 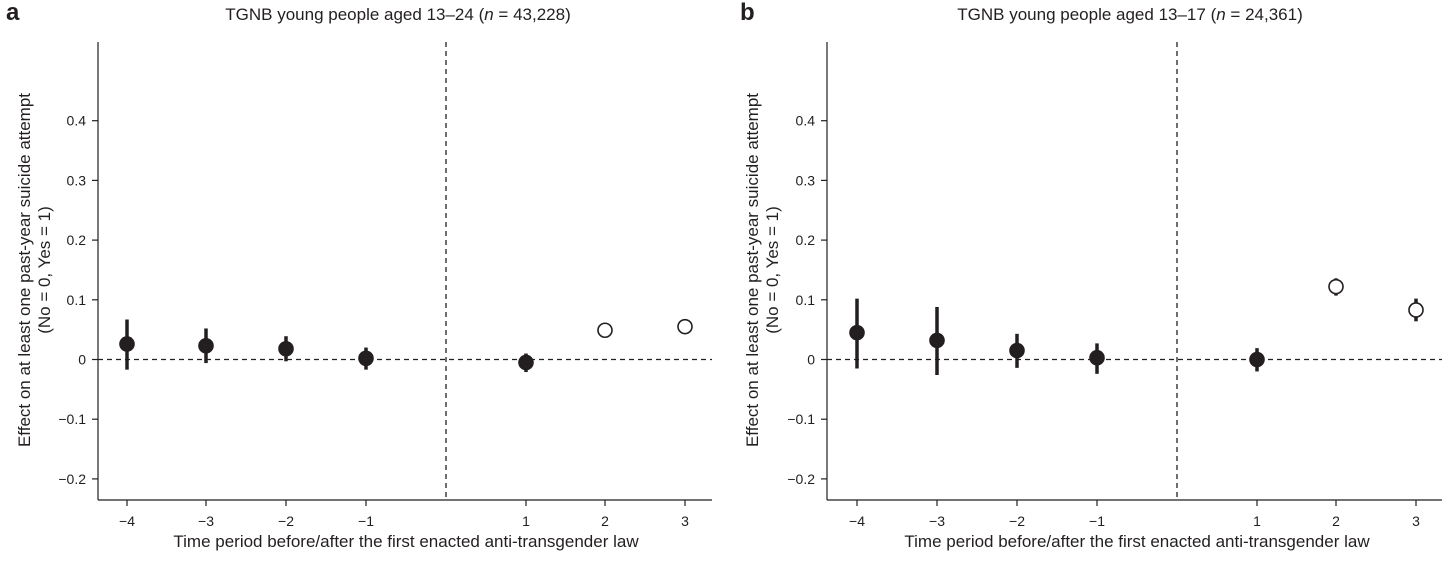 What do you see at coordinates (13, 13) in the screenshot?
I see `panel-letter: a` at bounding box center [13, 13].